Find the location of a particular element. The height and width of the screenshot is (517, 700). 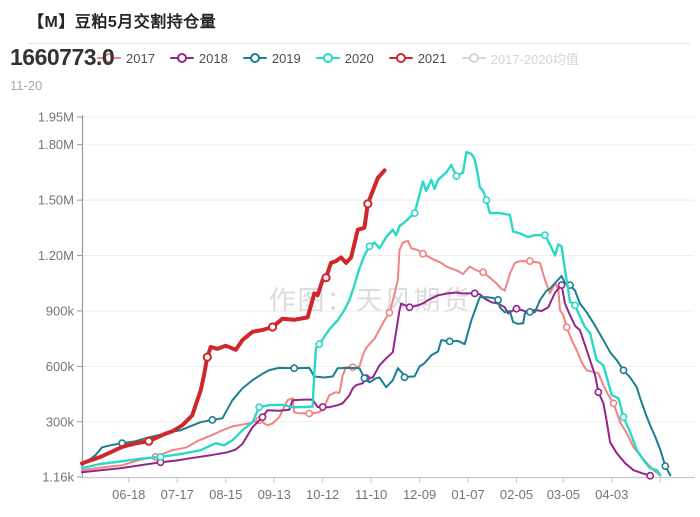

y-axis-label: 300k is located at coordinates (60, 421).